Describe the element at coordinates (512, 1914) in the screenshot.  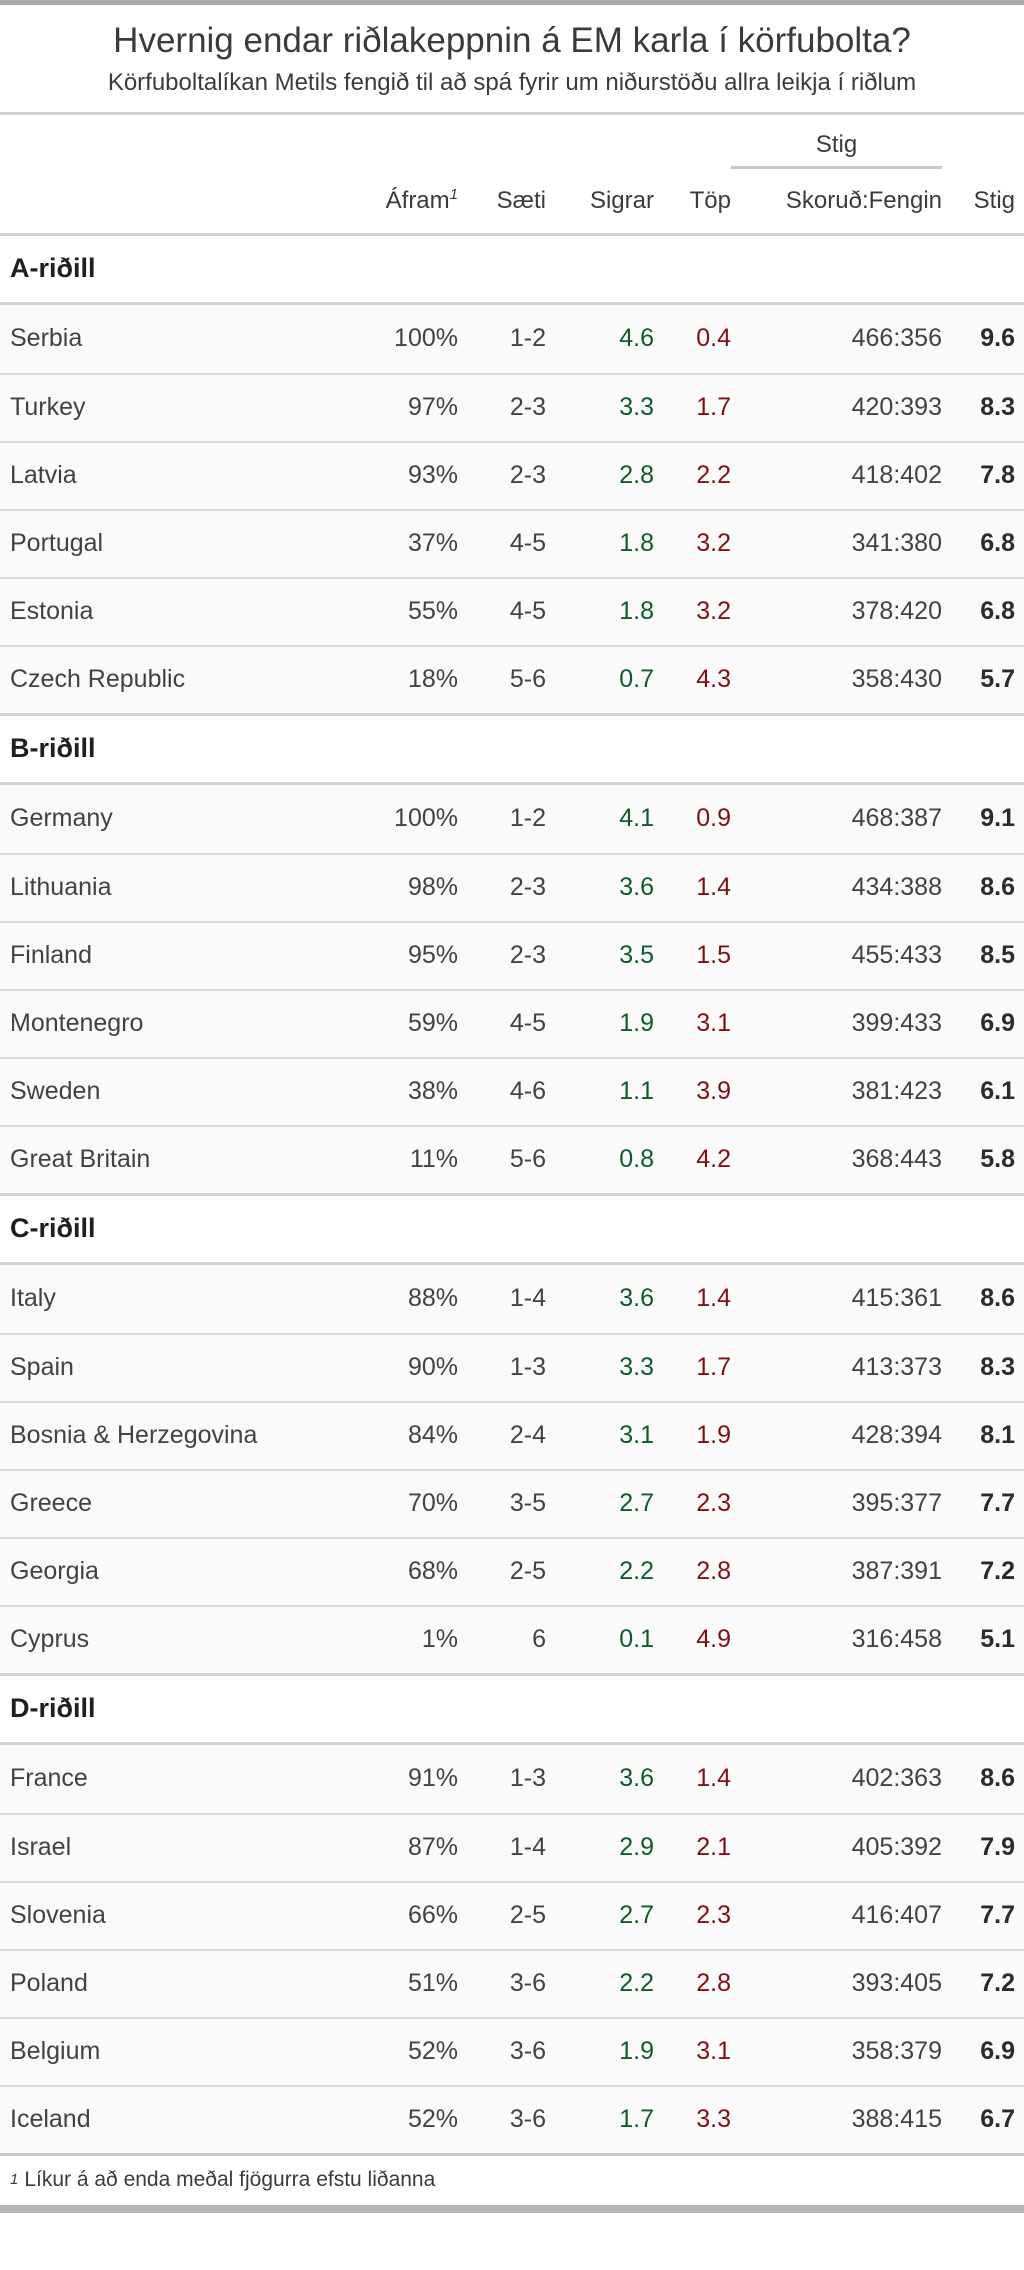
I see `table-row: Slovenia 66% 2-5 2.7 2.3 416:407 7.7` at that location.